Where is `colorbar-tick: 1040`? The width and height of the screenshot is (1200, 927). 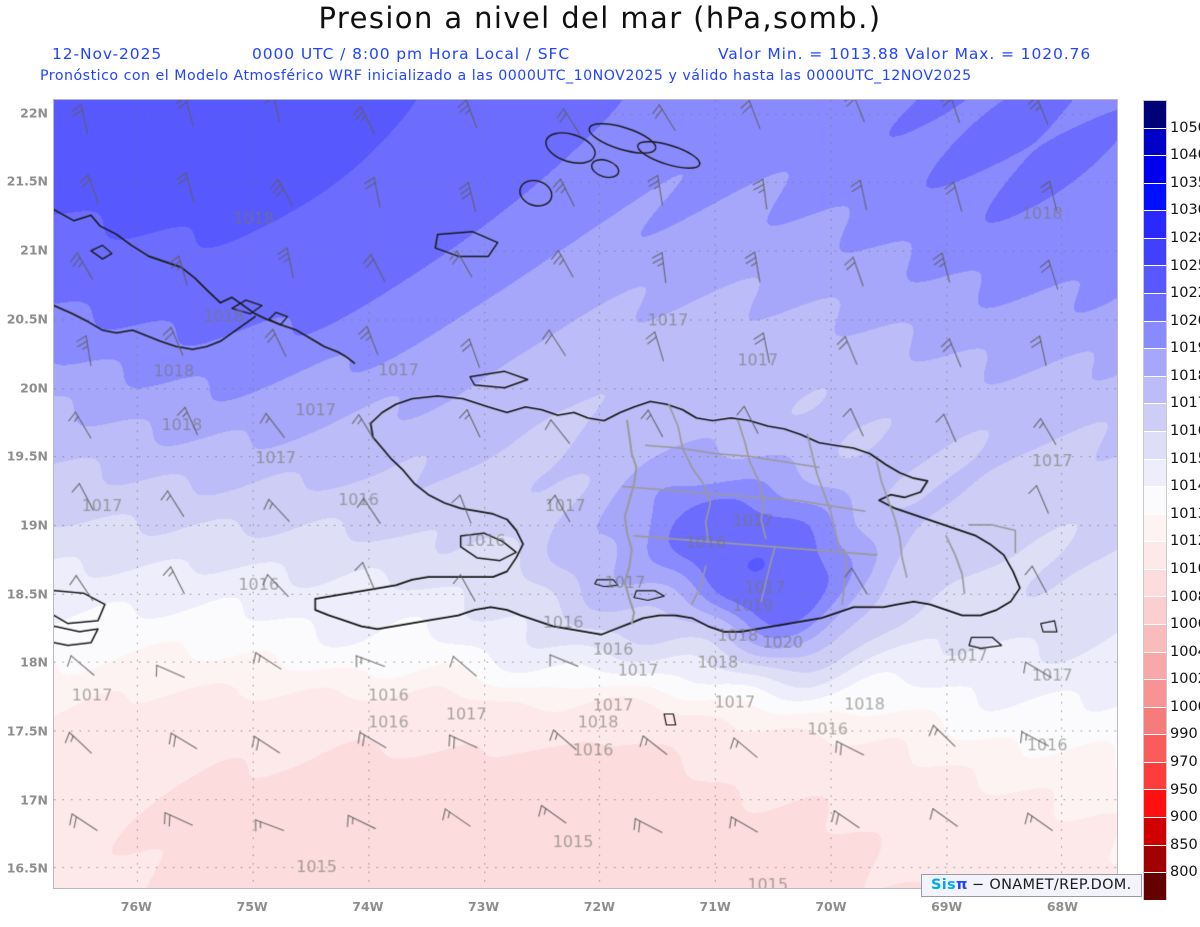
colorbar-tick: 1040 is located at coordinates (1185, 155).